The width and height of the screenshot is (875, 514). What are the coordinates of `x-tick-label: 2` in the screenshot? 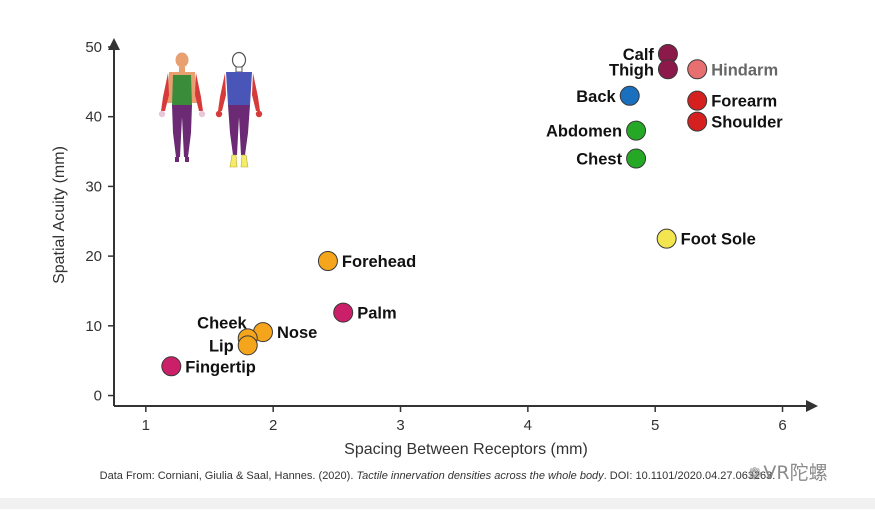 It's located at (273, 425).